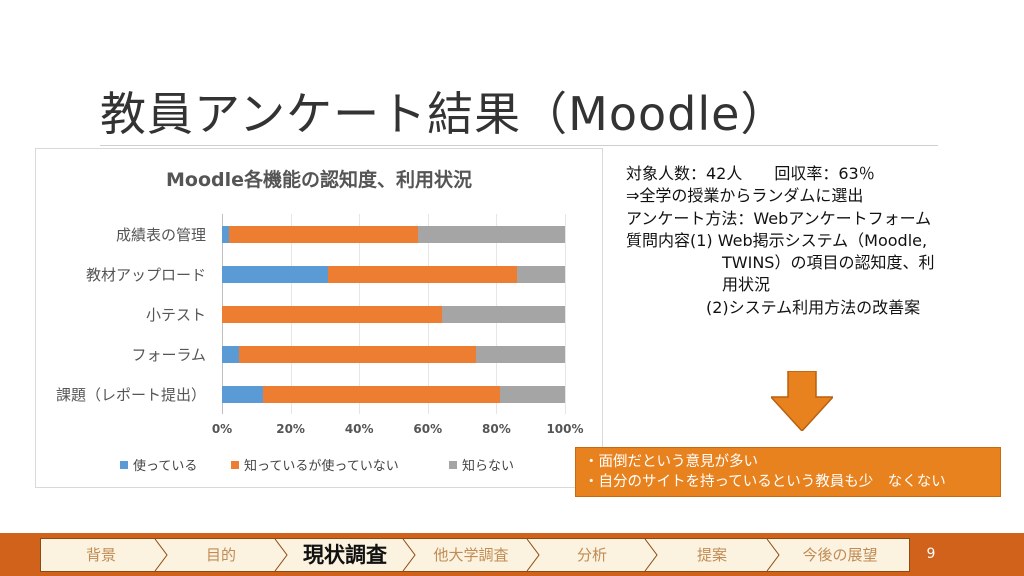 Image resolution: width=1024 pixels, height=576 pixels. What do you see at coordinates (565, 429) in the screenshot?
I see `x-tick-label: 100%` at bounding box center [565, 429].